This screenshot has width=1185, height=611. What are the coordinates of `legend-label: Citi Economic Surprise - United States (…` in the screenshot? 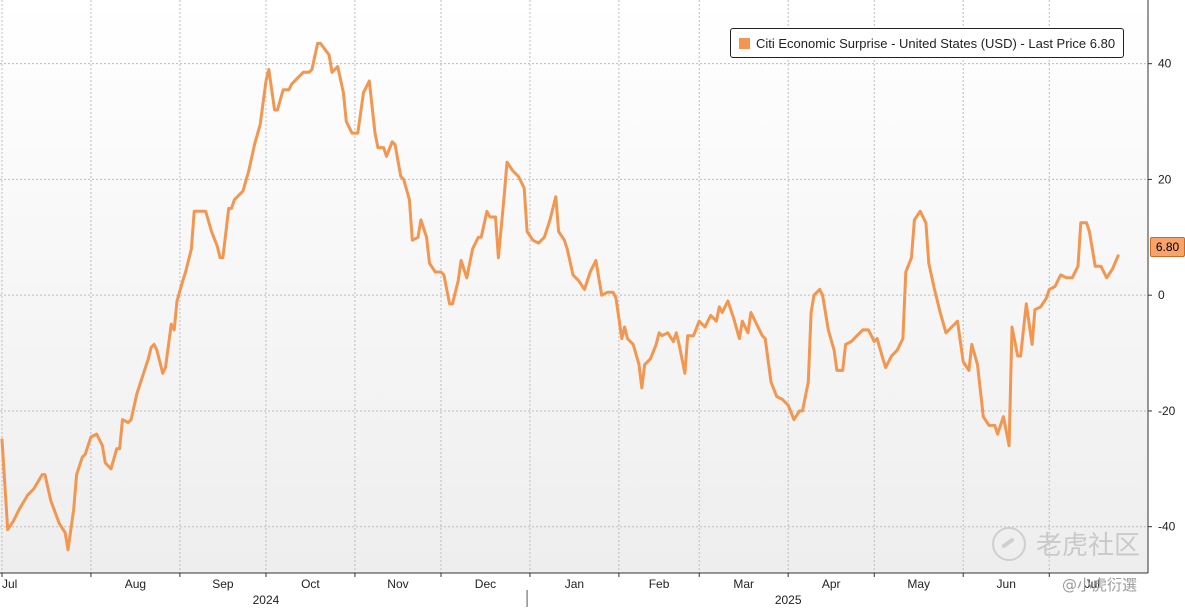 It's located at (936, 43).